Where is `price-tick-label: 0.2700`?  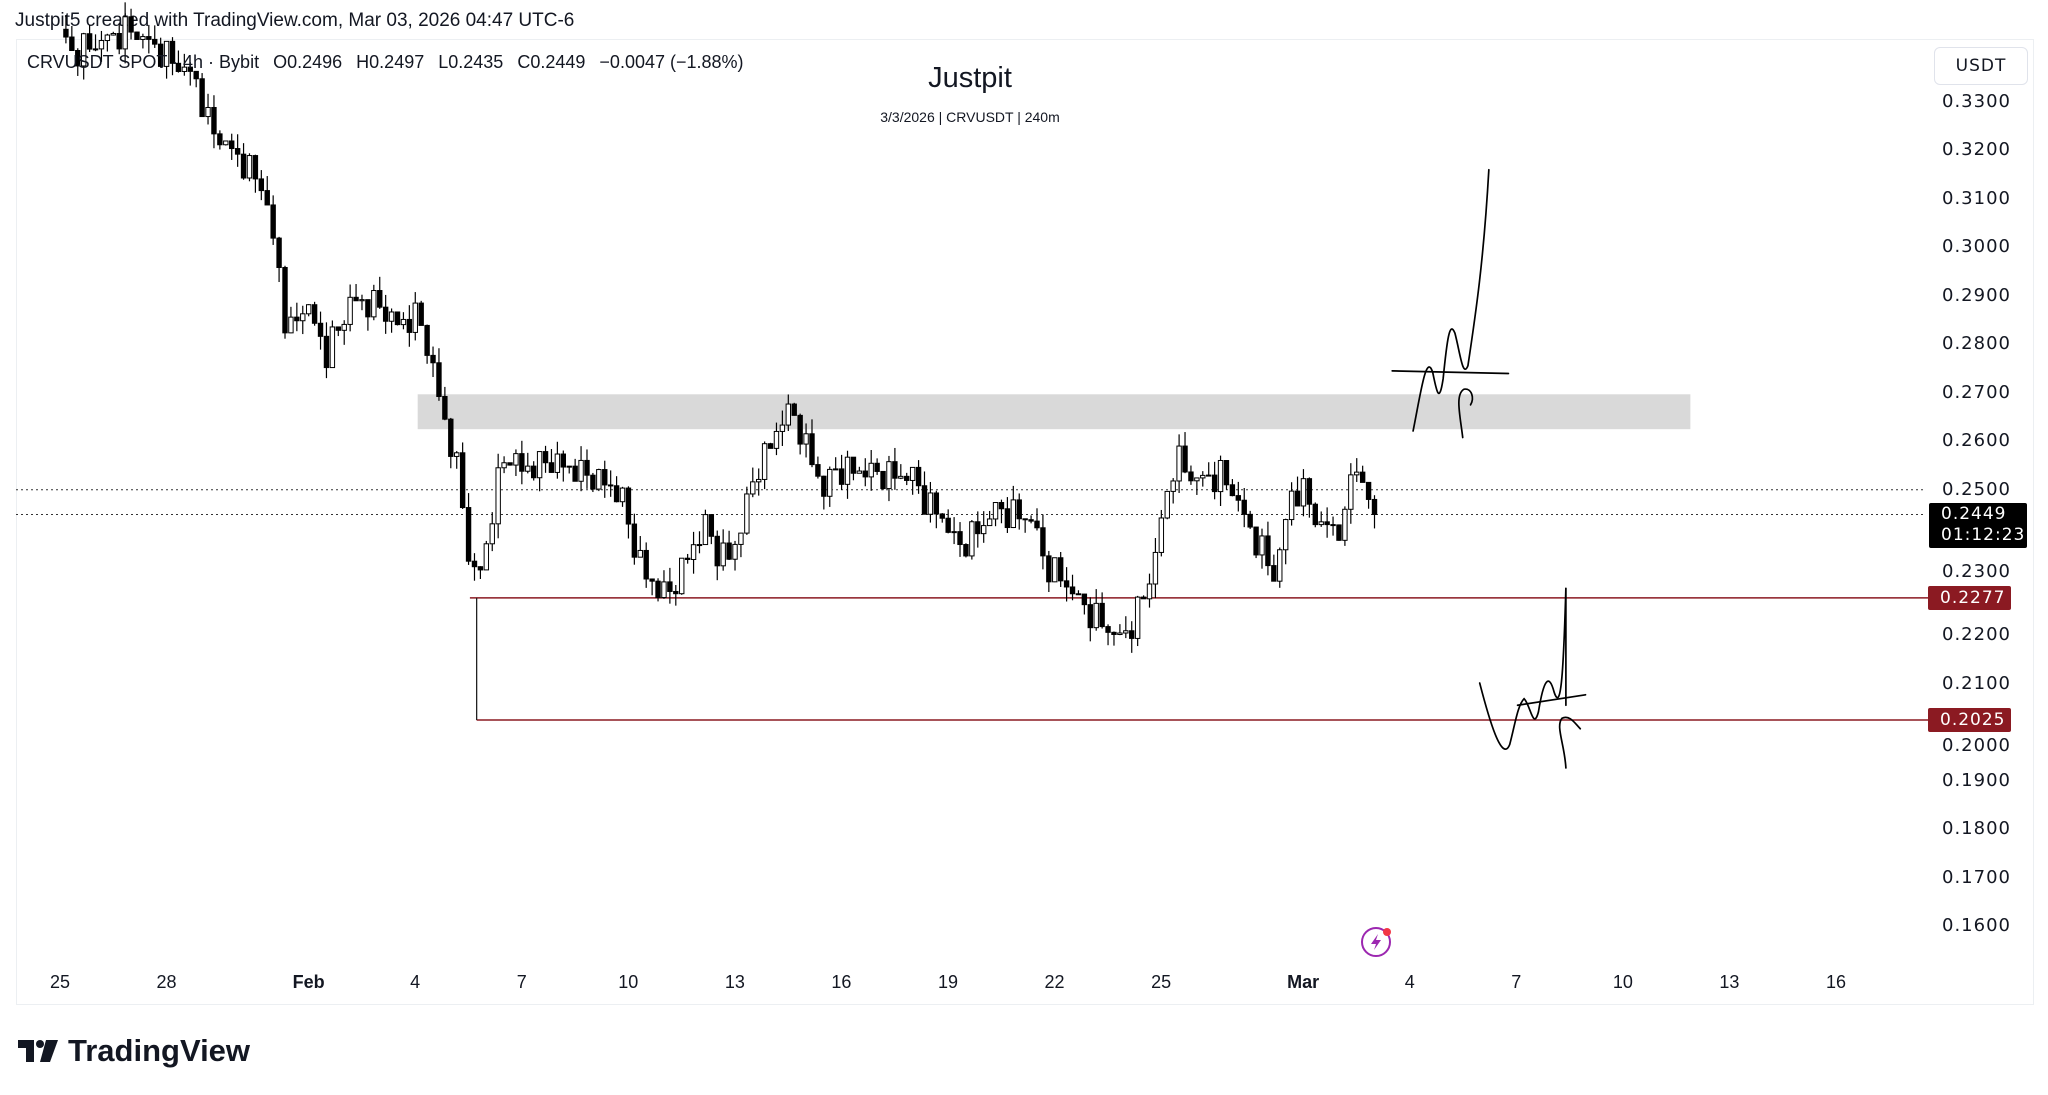
price-tick-label: 0.2700 is located at coordinates (1976, 392).